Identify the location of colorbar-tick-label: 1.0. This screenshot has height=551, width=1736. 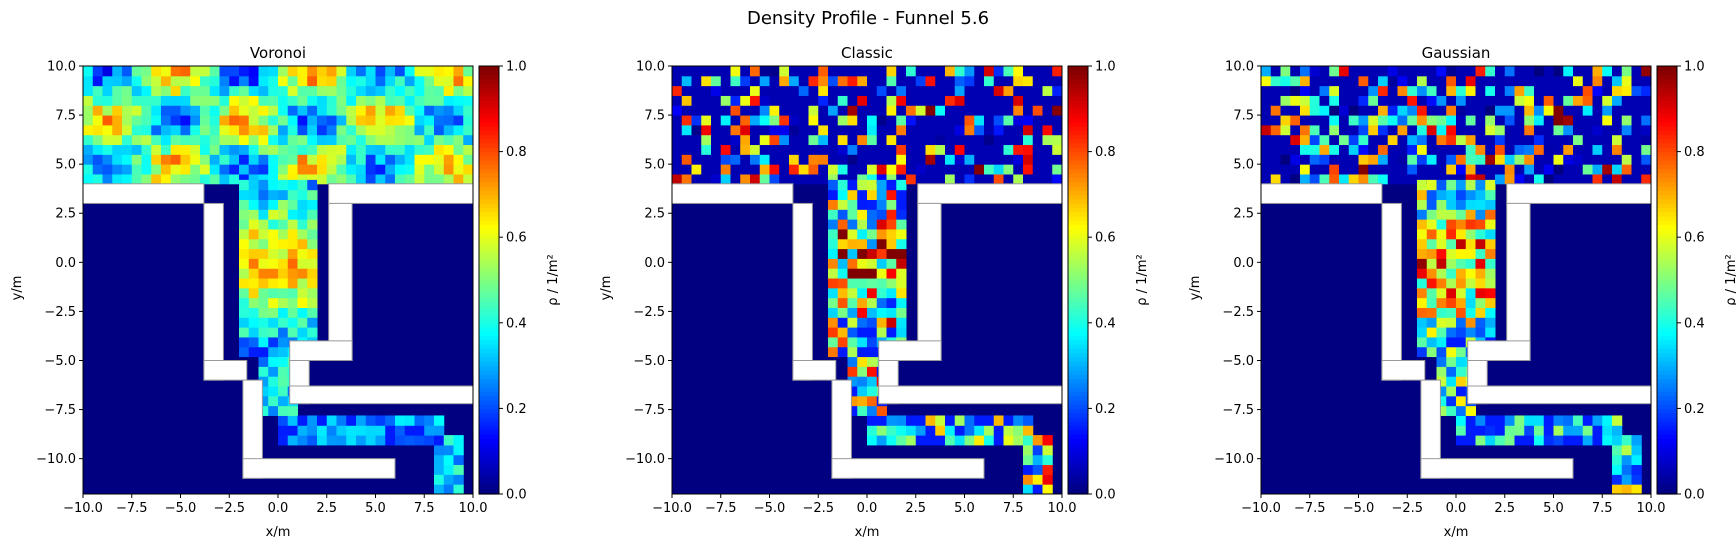
(1694, 67).